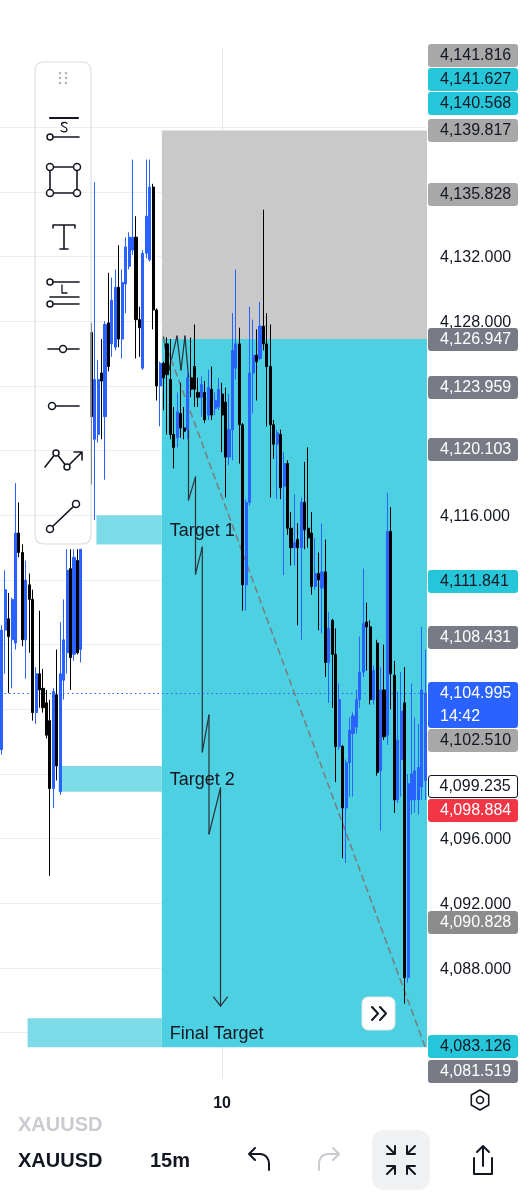  Describe the element at coordinates (473, 810) in the screenshot. I see `price-tag: 4,098.884` at that location.